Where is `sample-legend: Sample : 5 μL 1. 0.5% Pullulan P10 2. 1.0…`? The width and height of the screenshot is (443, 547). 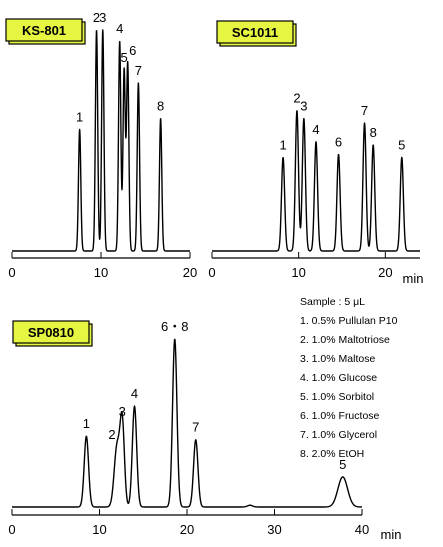
sample-legend: Sample : 5 μL 1. 0.5% Pullulan P10 2. 1.0… is located at coordinates (349, 378).